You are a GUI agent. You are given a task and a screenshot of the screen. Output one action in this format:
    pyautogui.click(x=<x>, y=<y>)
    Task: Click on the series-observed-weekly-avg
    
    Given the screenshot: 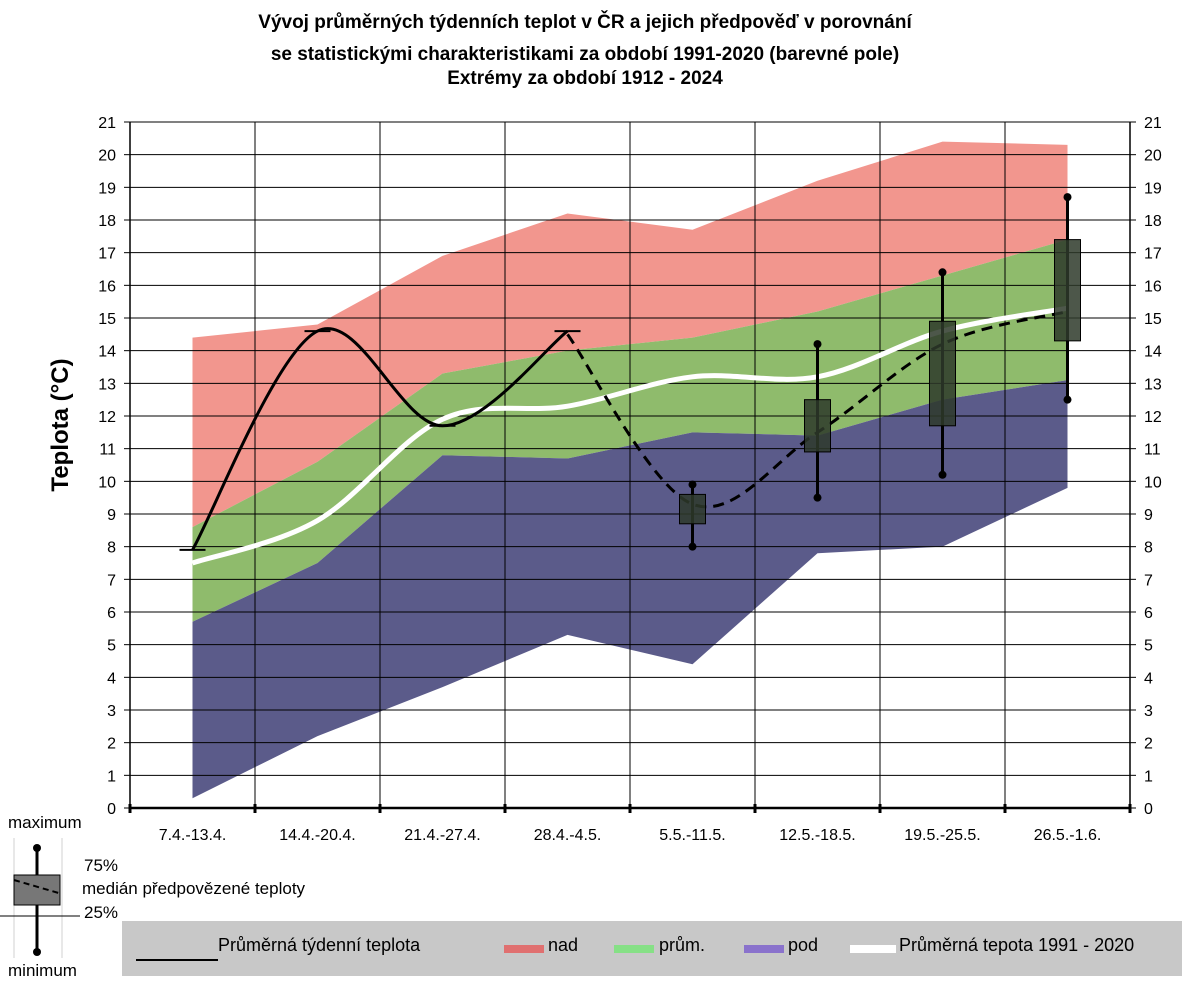 What is the action you would take?
    pyautogui.click(x=380, y=439)
    